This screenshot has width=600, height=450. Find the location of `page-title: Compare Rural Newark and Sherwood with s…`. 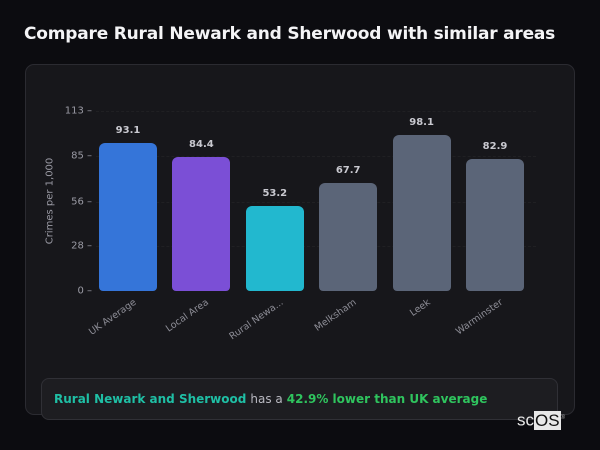

page-title: Compare Rural Newark and Sherwood with s… is located at coordinates (290, 34).